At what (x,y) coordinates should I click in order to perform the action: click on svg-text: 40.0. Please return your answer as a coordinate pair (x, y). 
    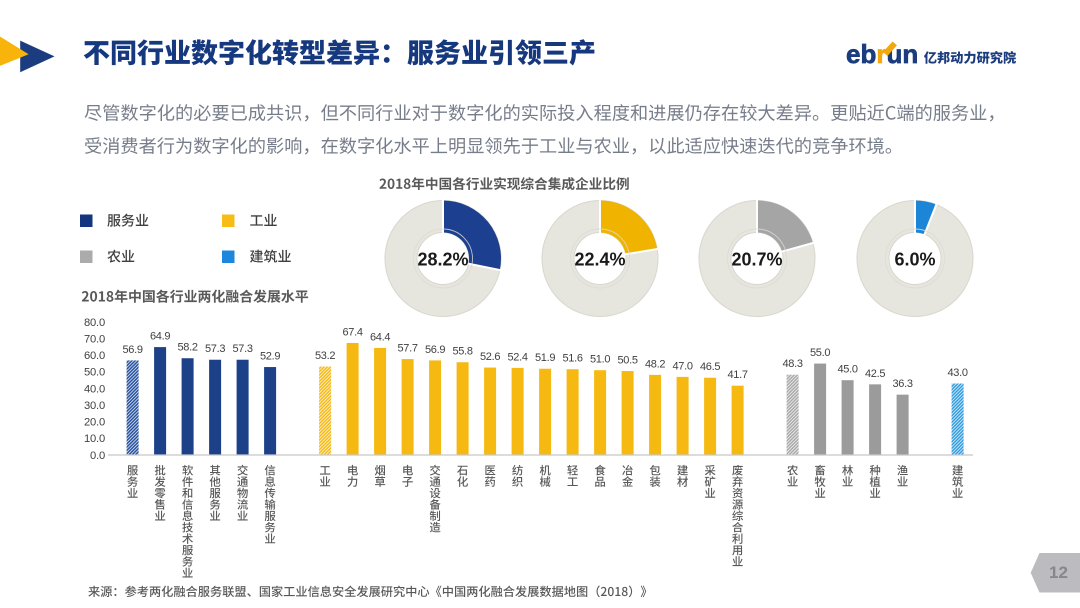
    Looking at the image, I should click on (94, 389).